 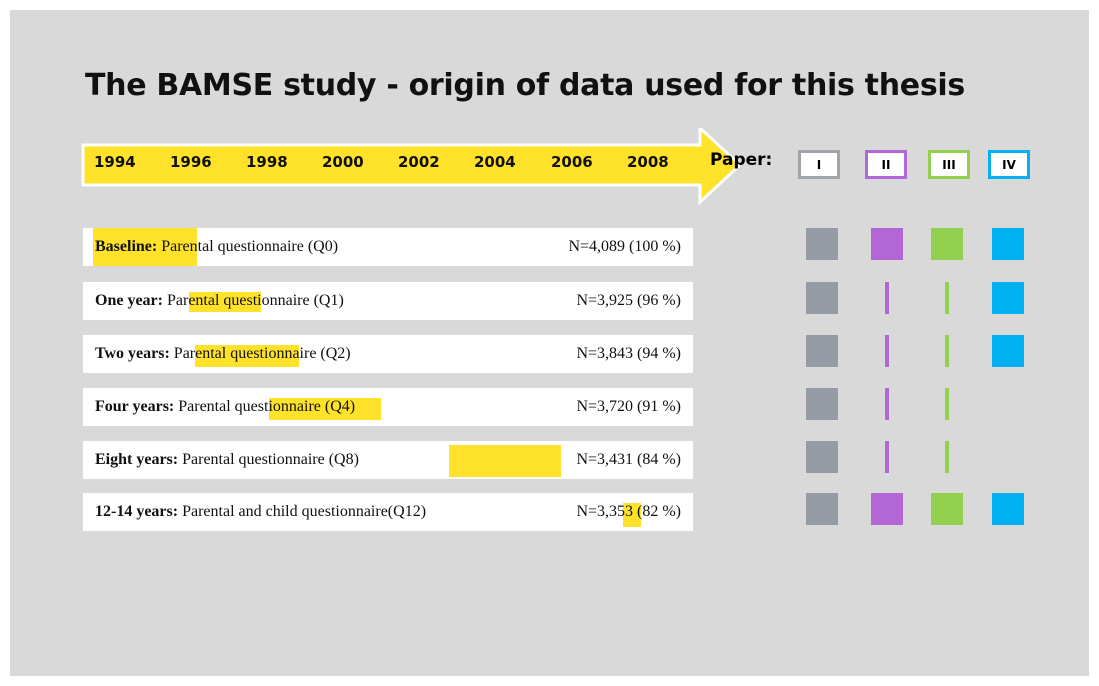 I want to click on row-label: Two years:, so click(x=132, y=353).